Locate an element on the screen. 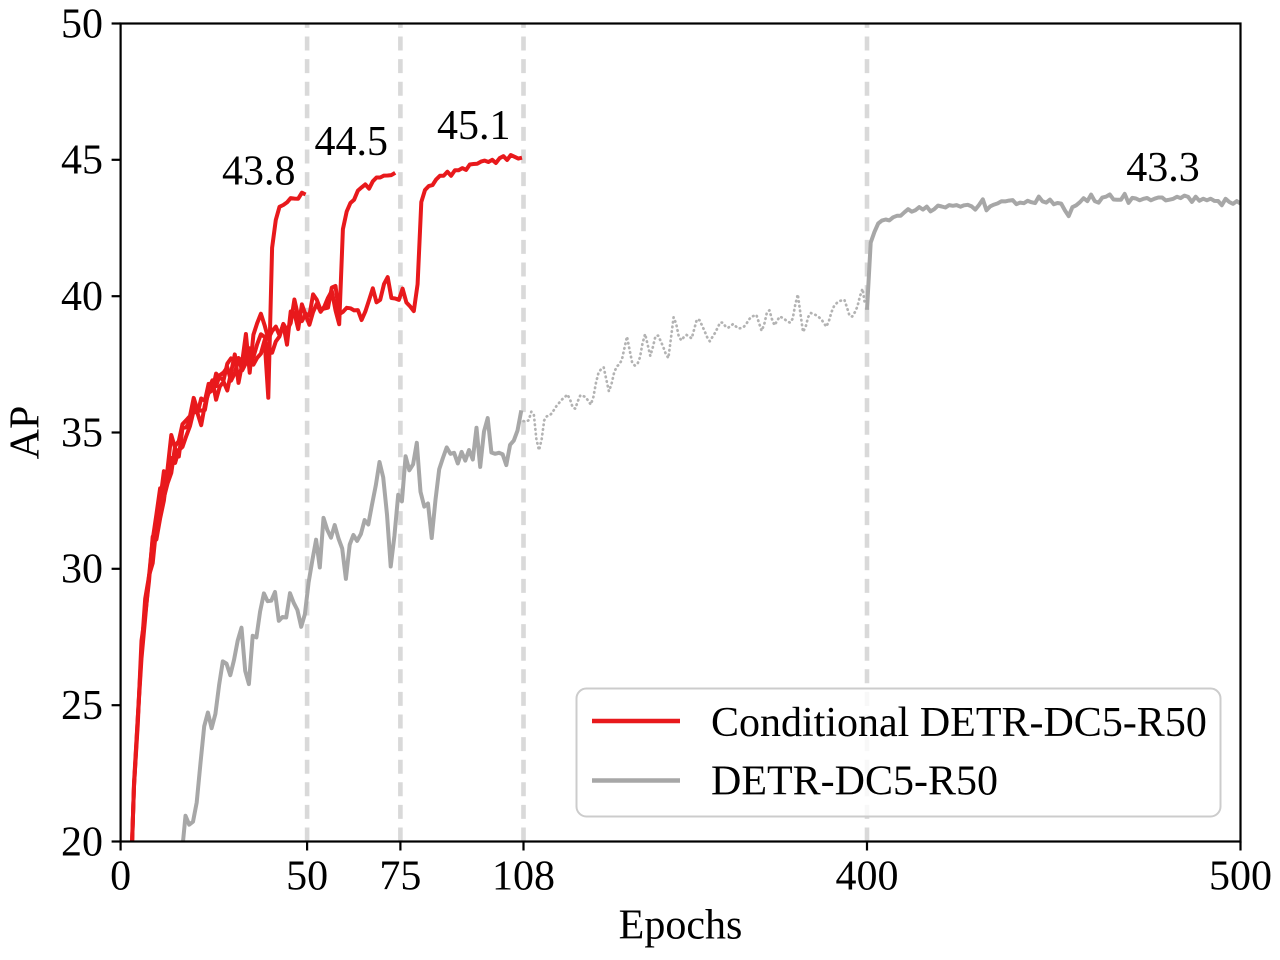 Image resolution: width=1280 pixels, height=960 pixels. svg-text: Conditional DETR-DC5-R50 is located at coordinates (959, 723).